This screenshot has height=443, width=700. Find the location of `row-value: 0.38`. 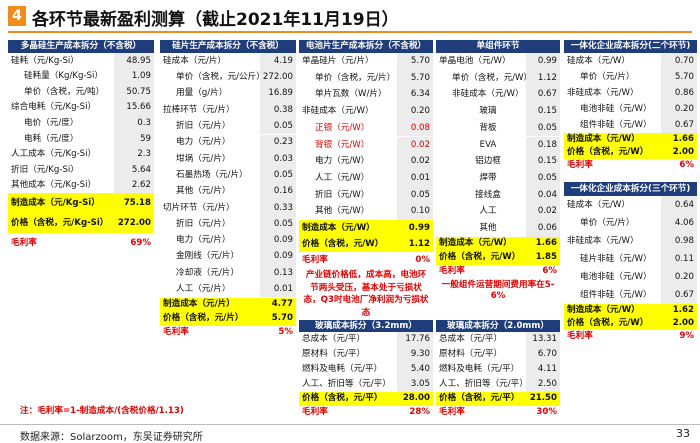

row-value: 0.38 is located at coordinates (278, 110).